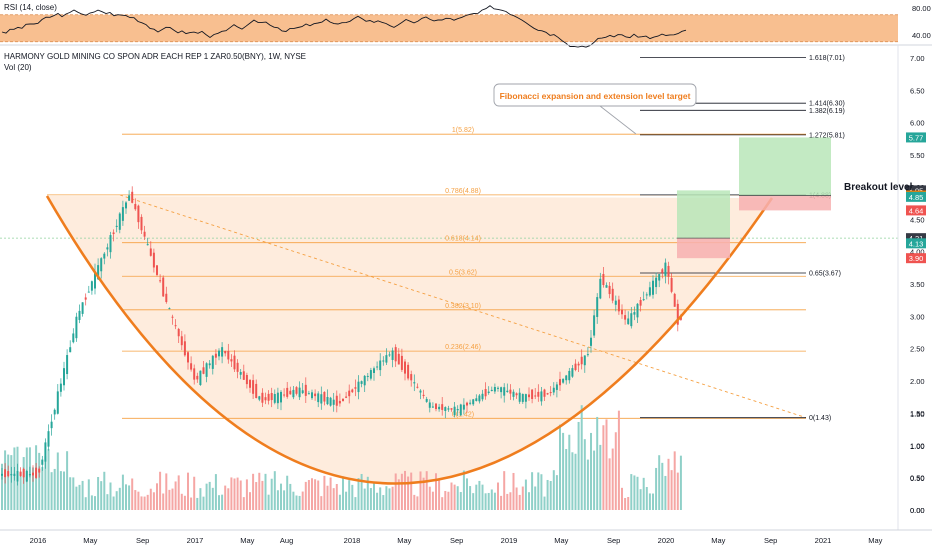  What do you see at coordinates (917, 478) in the screenshot?
I see `price-tick-label: 0.50` at bounding box center [917, 478].